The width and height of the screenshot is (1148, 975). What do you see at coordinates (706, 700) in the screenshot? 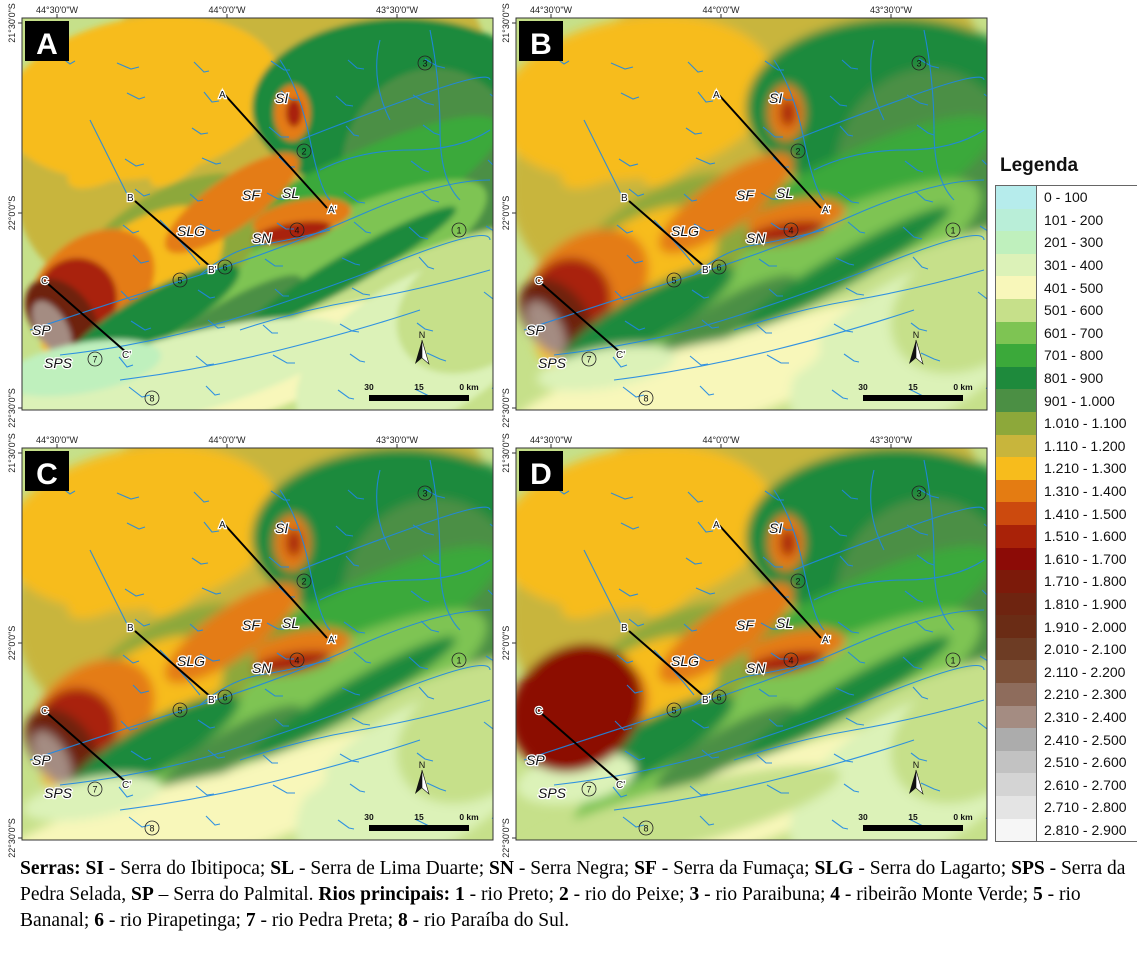
I see `profile-label: B'` at bounding box center [706, 700].